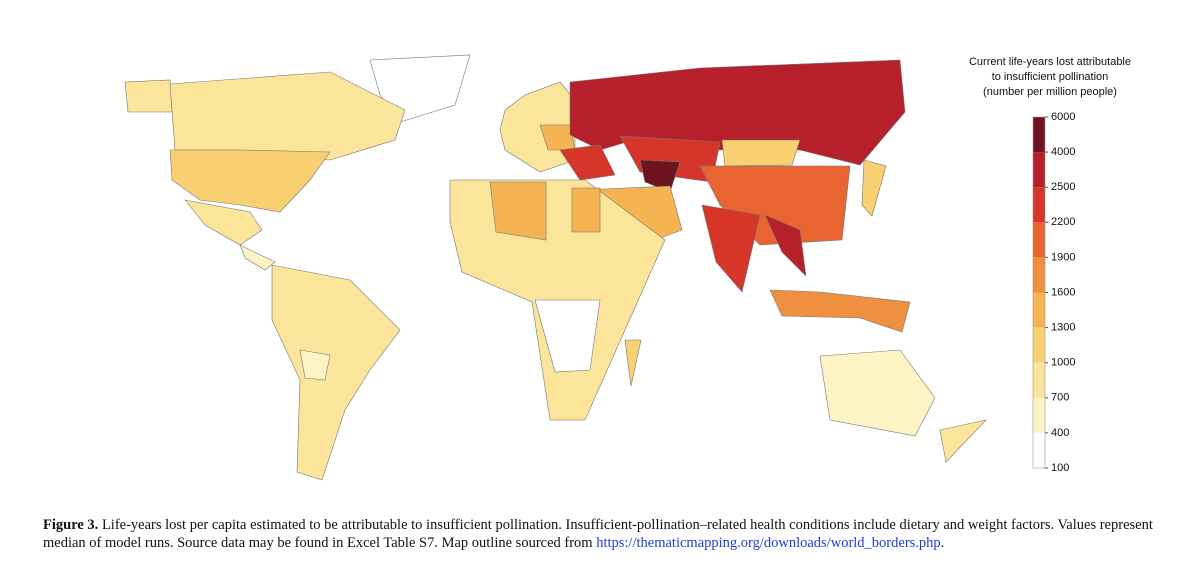 This screenshot has height=588, width=1200. I want to click on legend-tick-label: 1000, so click(1063, 363).